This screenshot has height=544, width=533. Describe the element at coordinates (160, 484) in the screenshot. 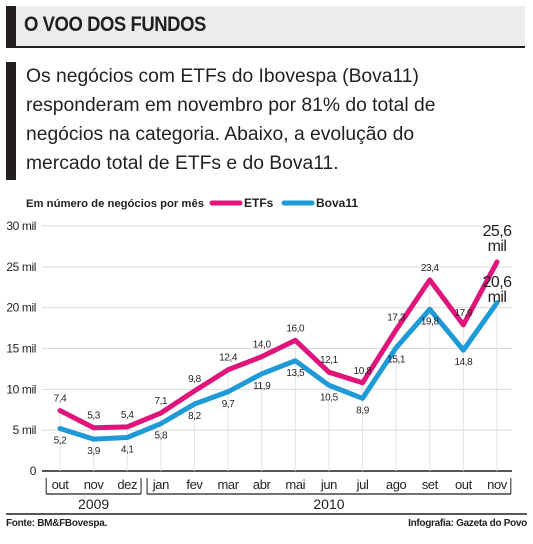

I see `x-tick-label: jan` at that location.